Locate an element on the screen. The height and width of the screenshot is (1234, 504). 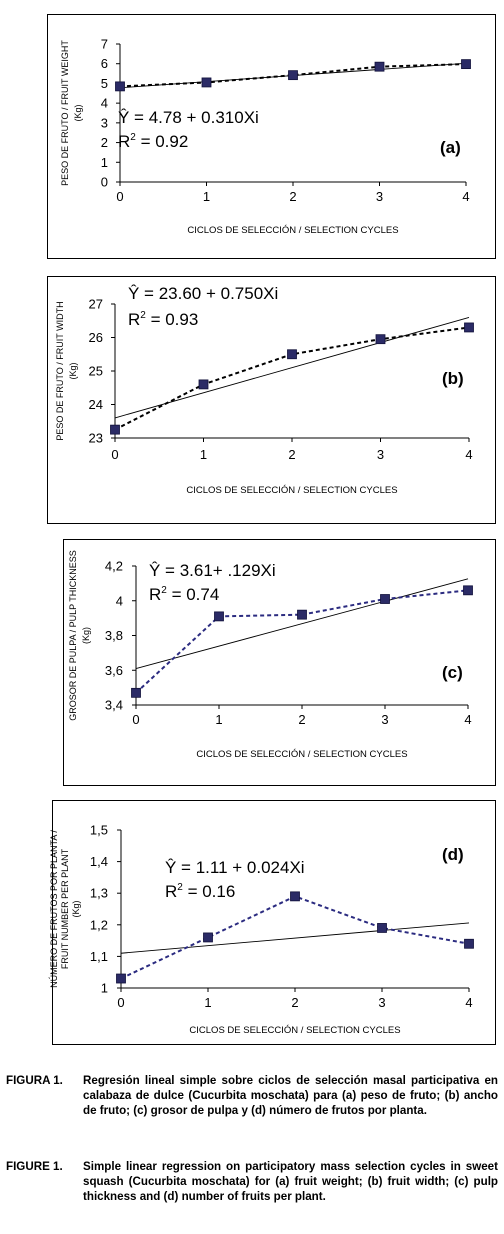
y-axis-label: PESO DE FRUTO / FRUIT WIDTH (Kg) is located at coordinates (66, 370).